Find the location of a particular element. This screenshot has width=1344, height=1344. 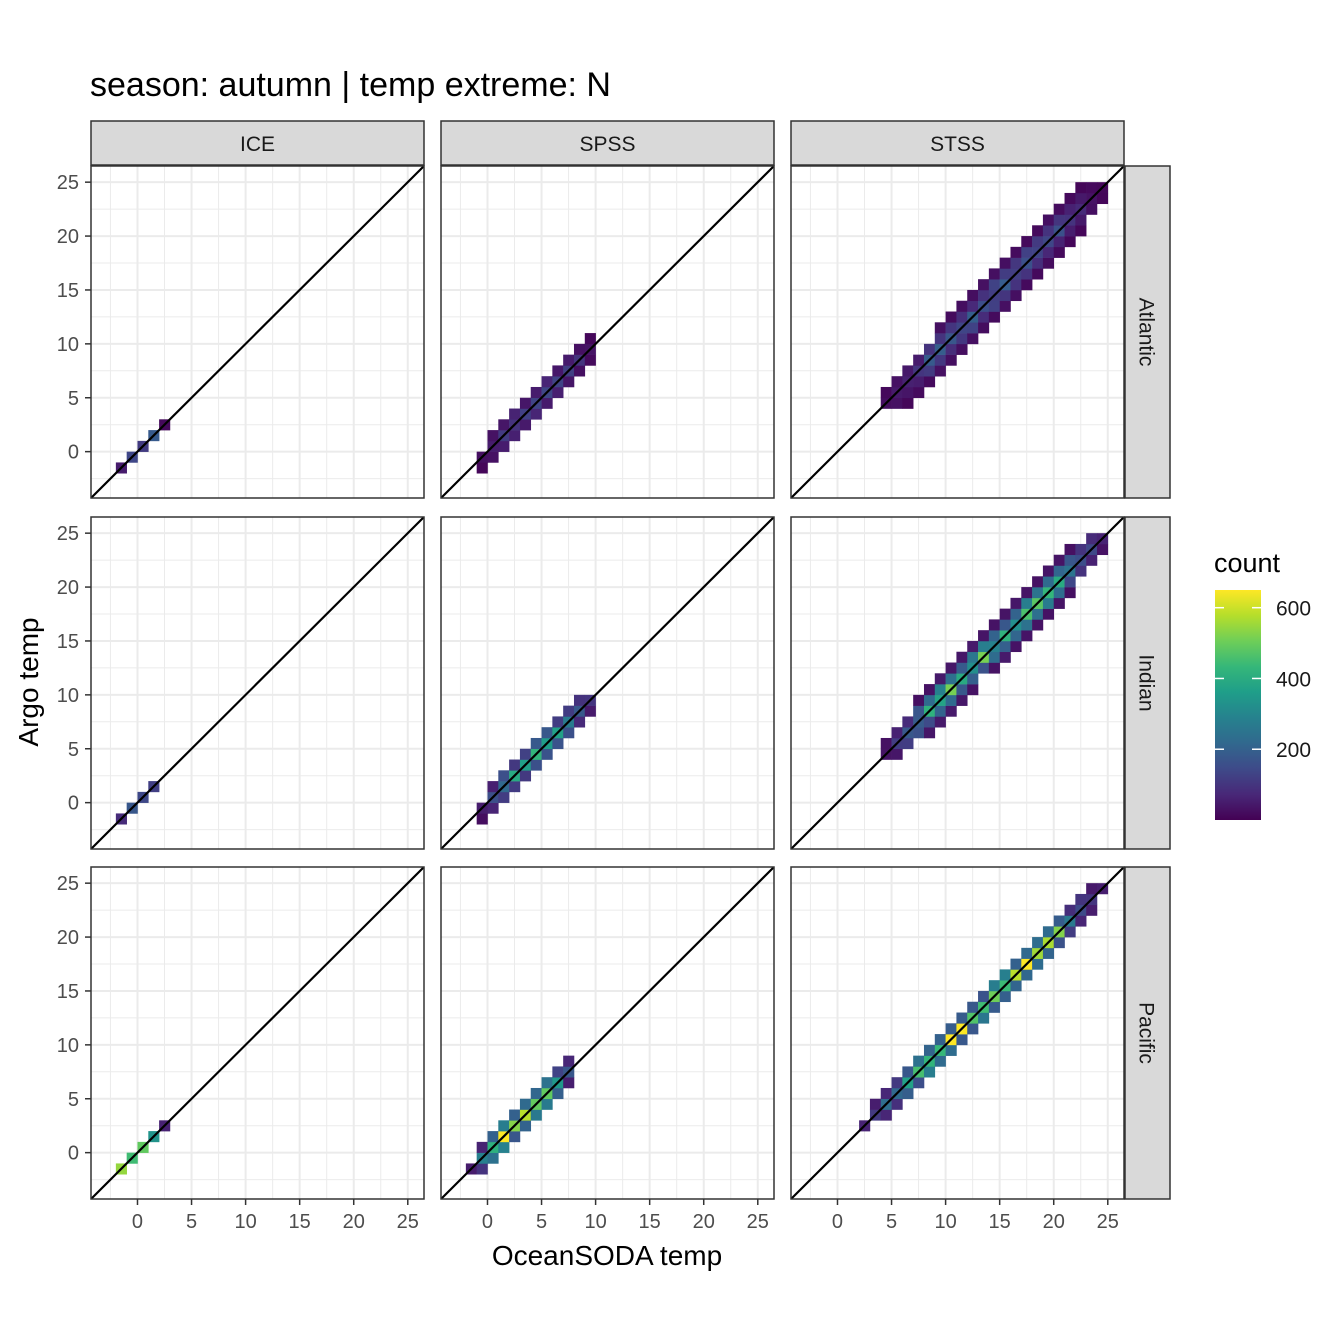

legend-tick-label: 200 is located at coordinates (1293, 750).